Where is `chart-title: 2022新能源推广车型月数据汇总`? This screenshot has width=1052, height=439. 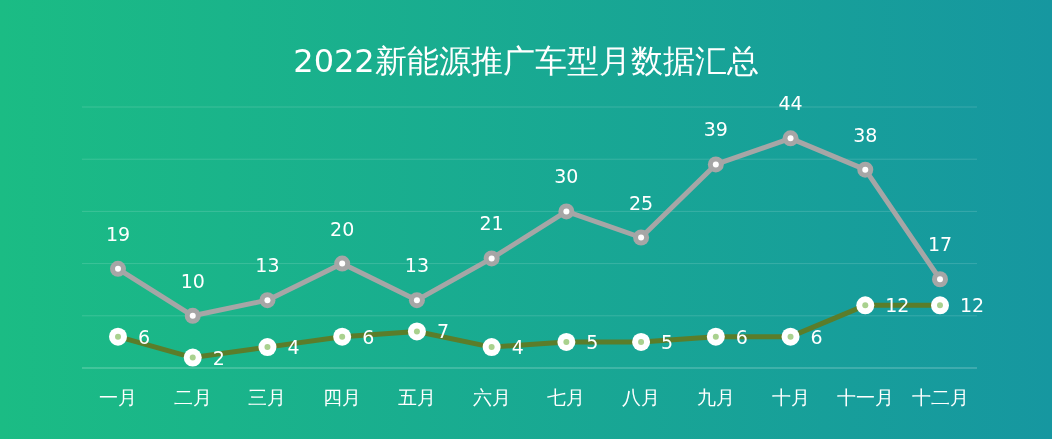
chart-title: 2022新能源推广车型月数据汇总 is located at coordinates (526, 61).